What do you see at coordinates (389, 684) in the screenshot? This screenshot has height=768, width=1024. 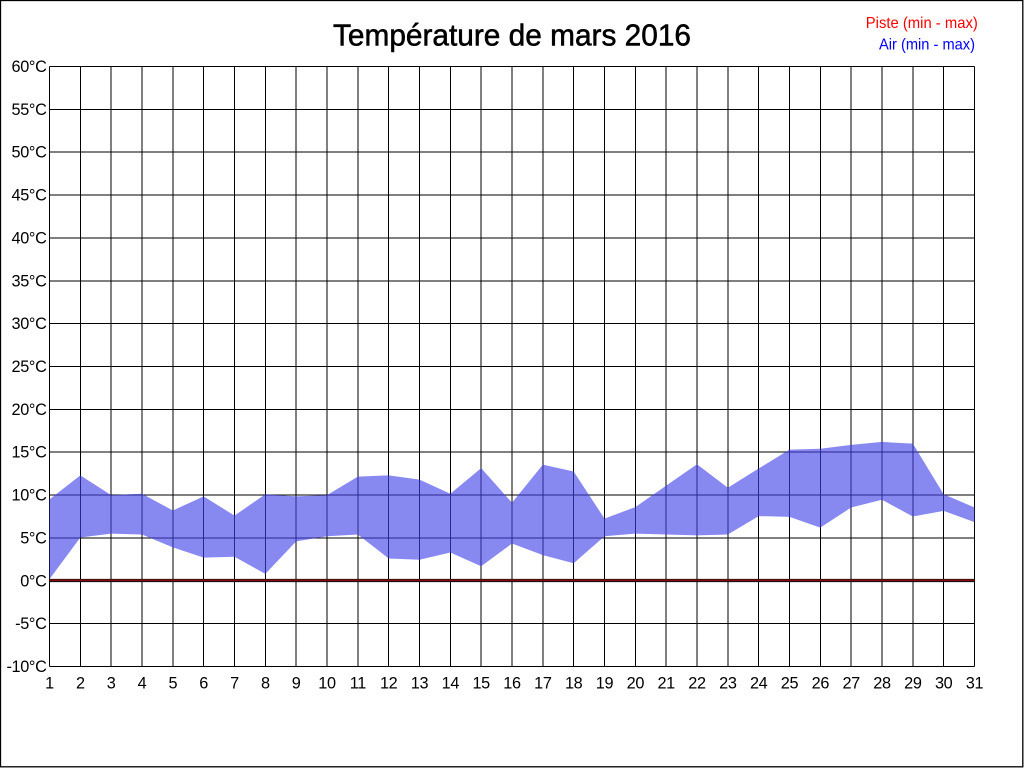 I see `svg-text: 12` at bounding box center [389, 684].